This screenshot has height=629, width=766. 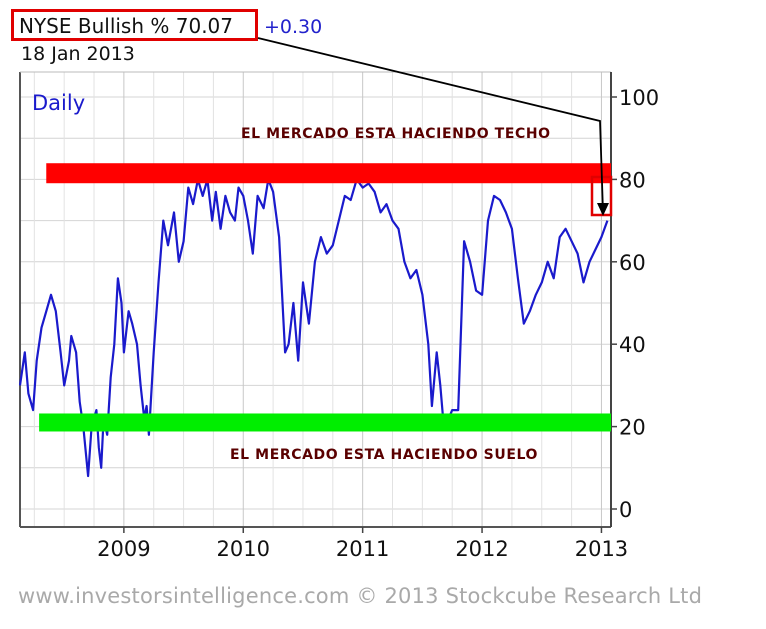 I want to click on annotation-techo: EL MERCADO ESTA HACIENDO TECHO, so click(x=396, y=134).